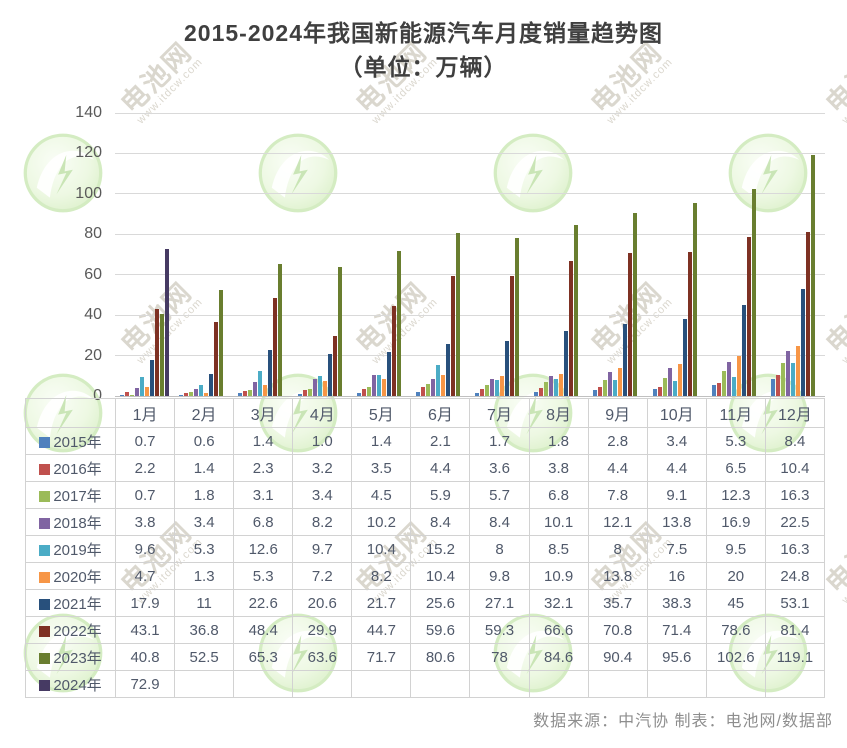 Image resolution: width=847 pixels, height=748 pixels. Describe the element at coordinates (558, 630) in the screenshot. I see `value-cell: 66.6` at that location.